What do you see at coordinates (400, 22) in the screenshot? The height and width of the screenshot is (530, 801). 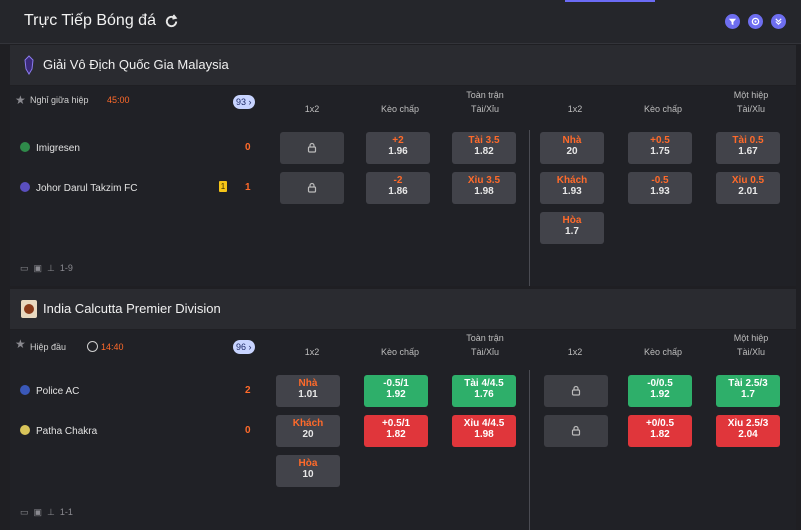 I see `page-header: Trực Tiếp Bóng đá` at bounding box center [400, 22].